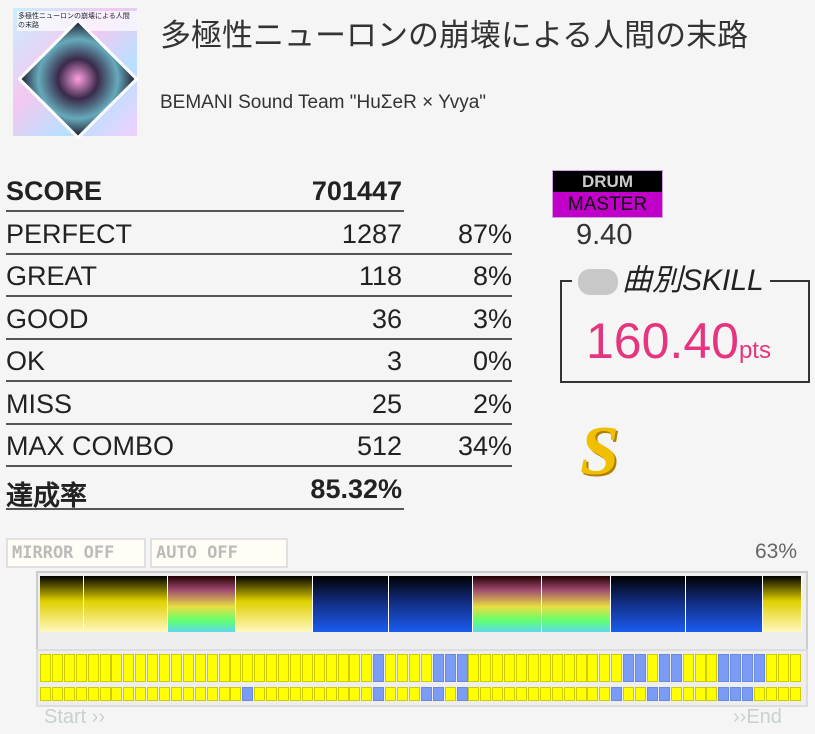 This screenshot has height=734, width=815. Describe the element at coordinates (259, 234) in the screenshot. I see `score-row: PERFECT 1287 87%` at that location.